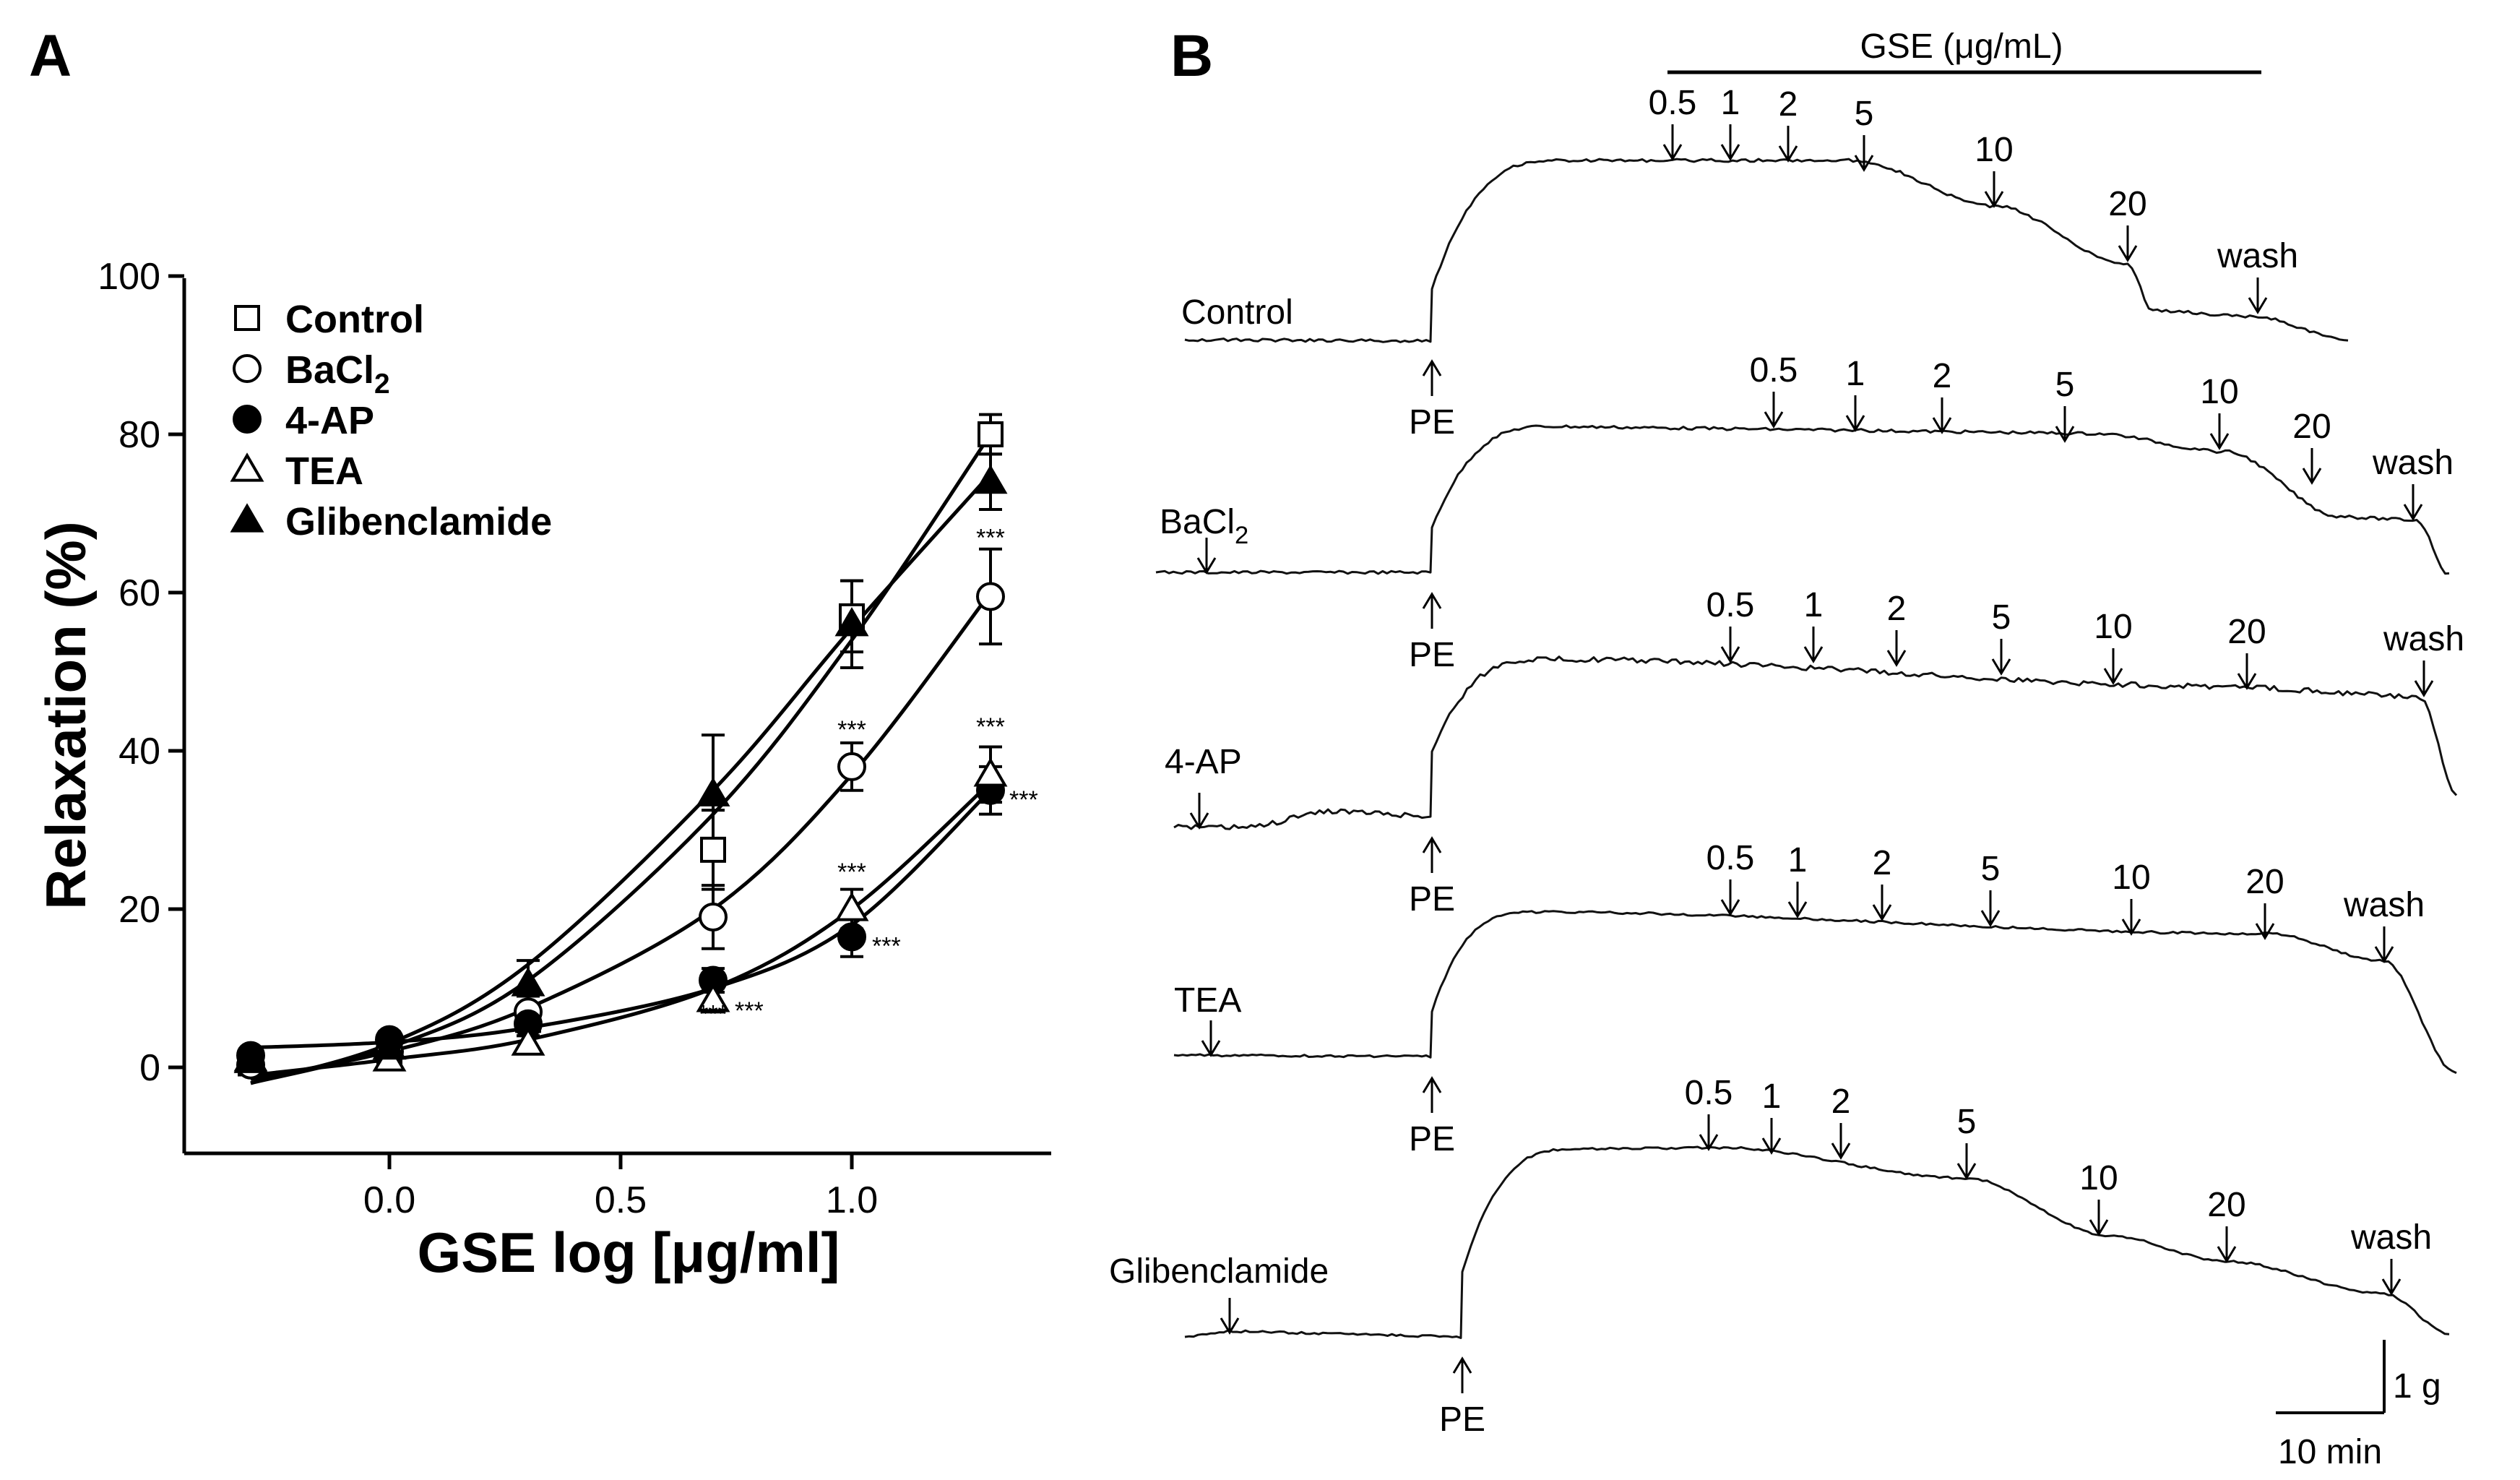  I want to click on legend-label: BaCl2, so click(337, 374).